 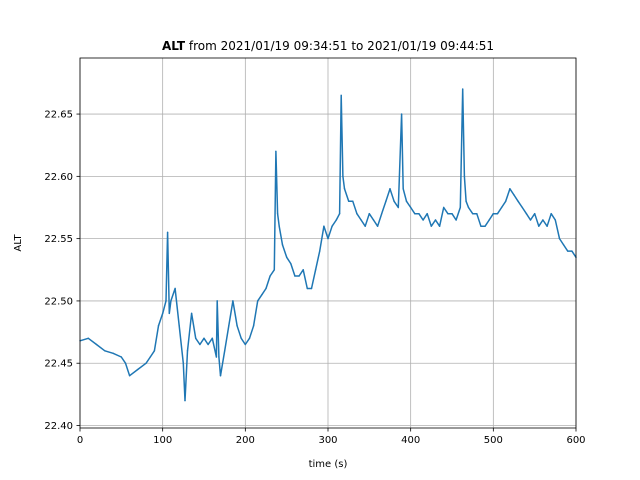 I want to click on x-tick-label: 300, so click(x=327, y=440).